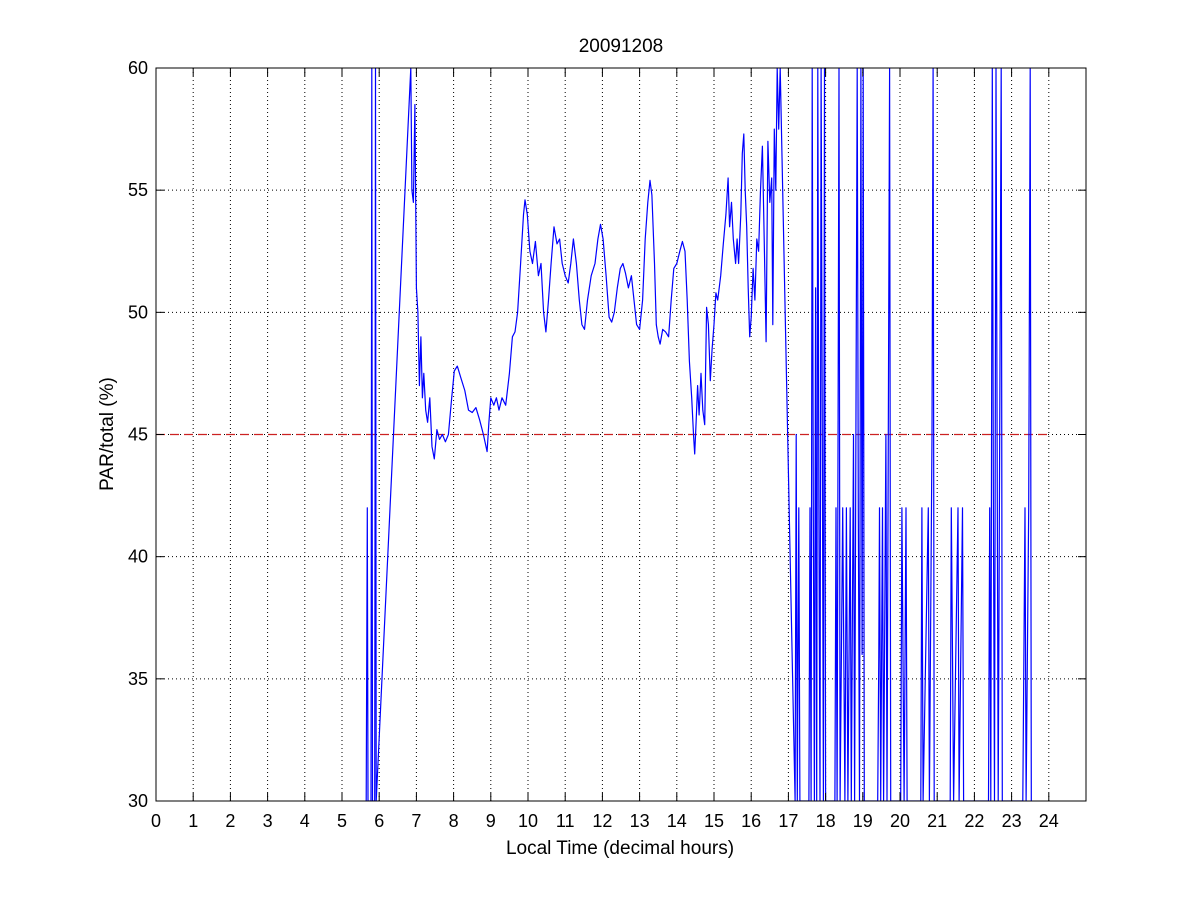 The image size is (1200, 900). I want to click on y-tick-label: 30, so click(138, 801).